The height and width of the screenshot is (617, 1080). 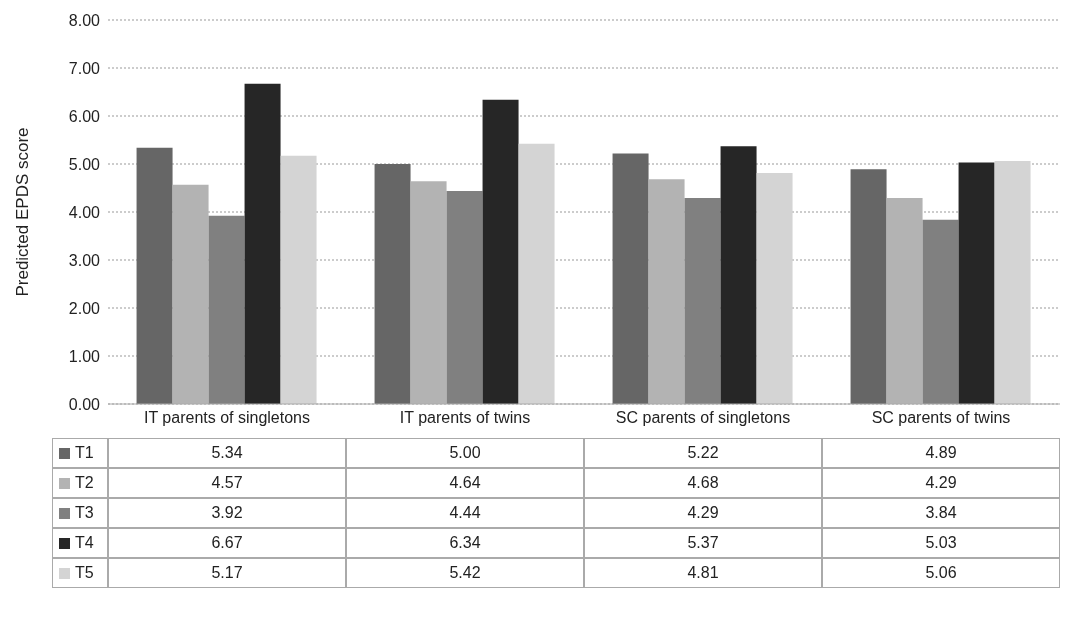 What do you see at coordinates (227, 543) in the screenshot?
I see `data-label: 6.67` at bounding box center [227, 543].